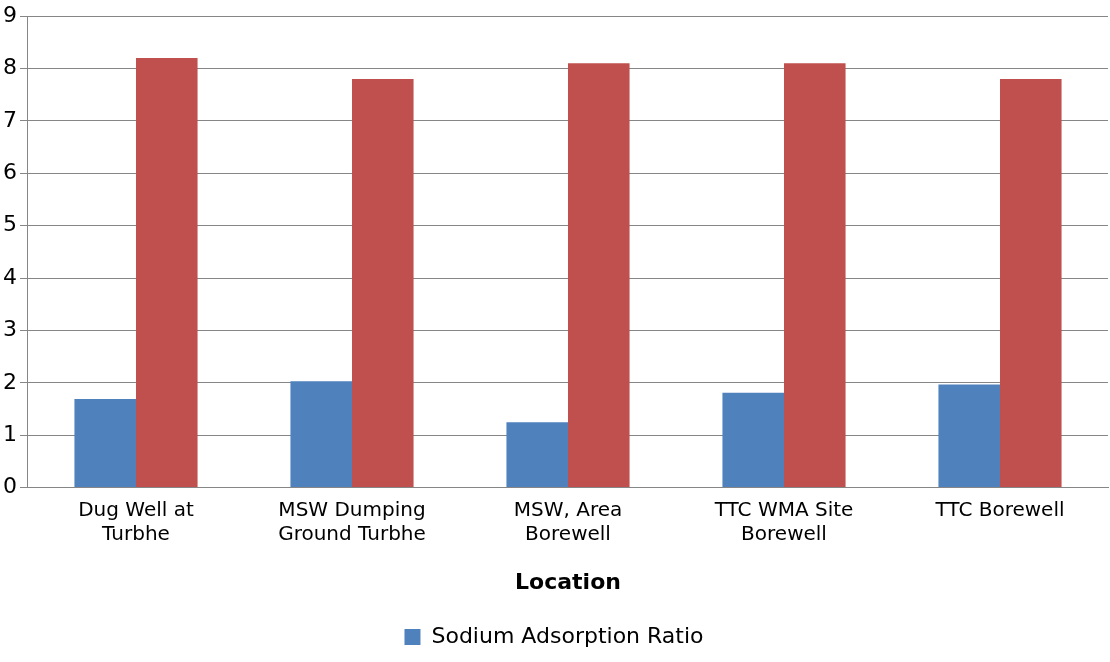 Image resolution: width=1110 pixels, height=662 pixels. I want to click on y-tick-label: 7, so click(10, 119).